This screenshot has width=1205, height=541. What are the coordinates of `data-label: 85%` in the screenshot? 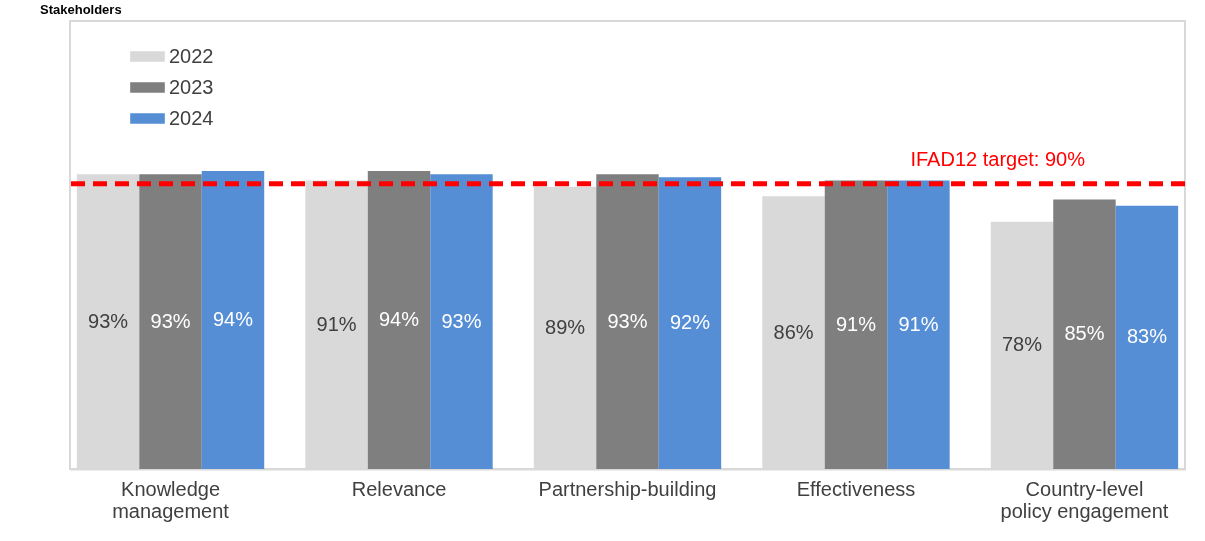 It's located at (1084, 333).